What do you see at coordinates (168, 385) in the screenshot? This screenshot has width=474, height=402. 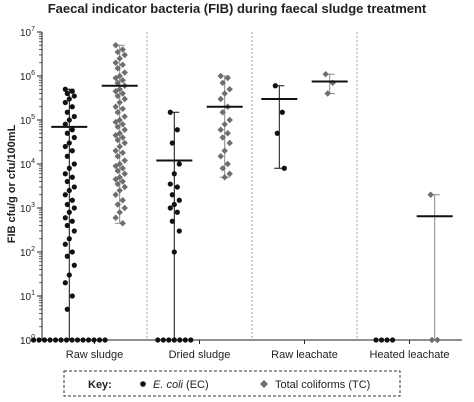 I see `legend-ec-name: E. coli` at bounding box center [168, 385].